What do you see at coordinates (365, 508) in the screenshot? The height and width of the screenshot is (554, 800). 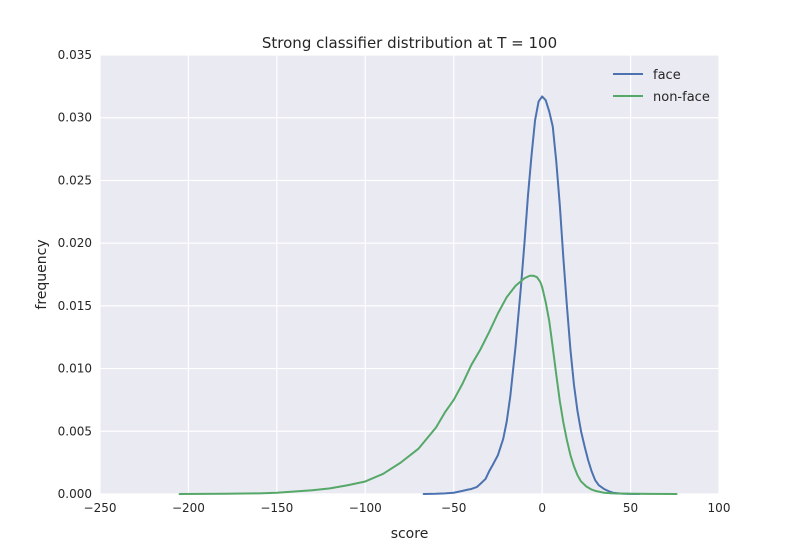 I see `x-tick-label: −100` at bounding box center [365, 508].